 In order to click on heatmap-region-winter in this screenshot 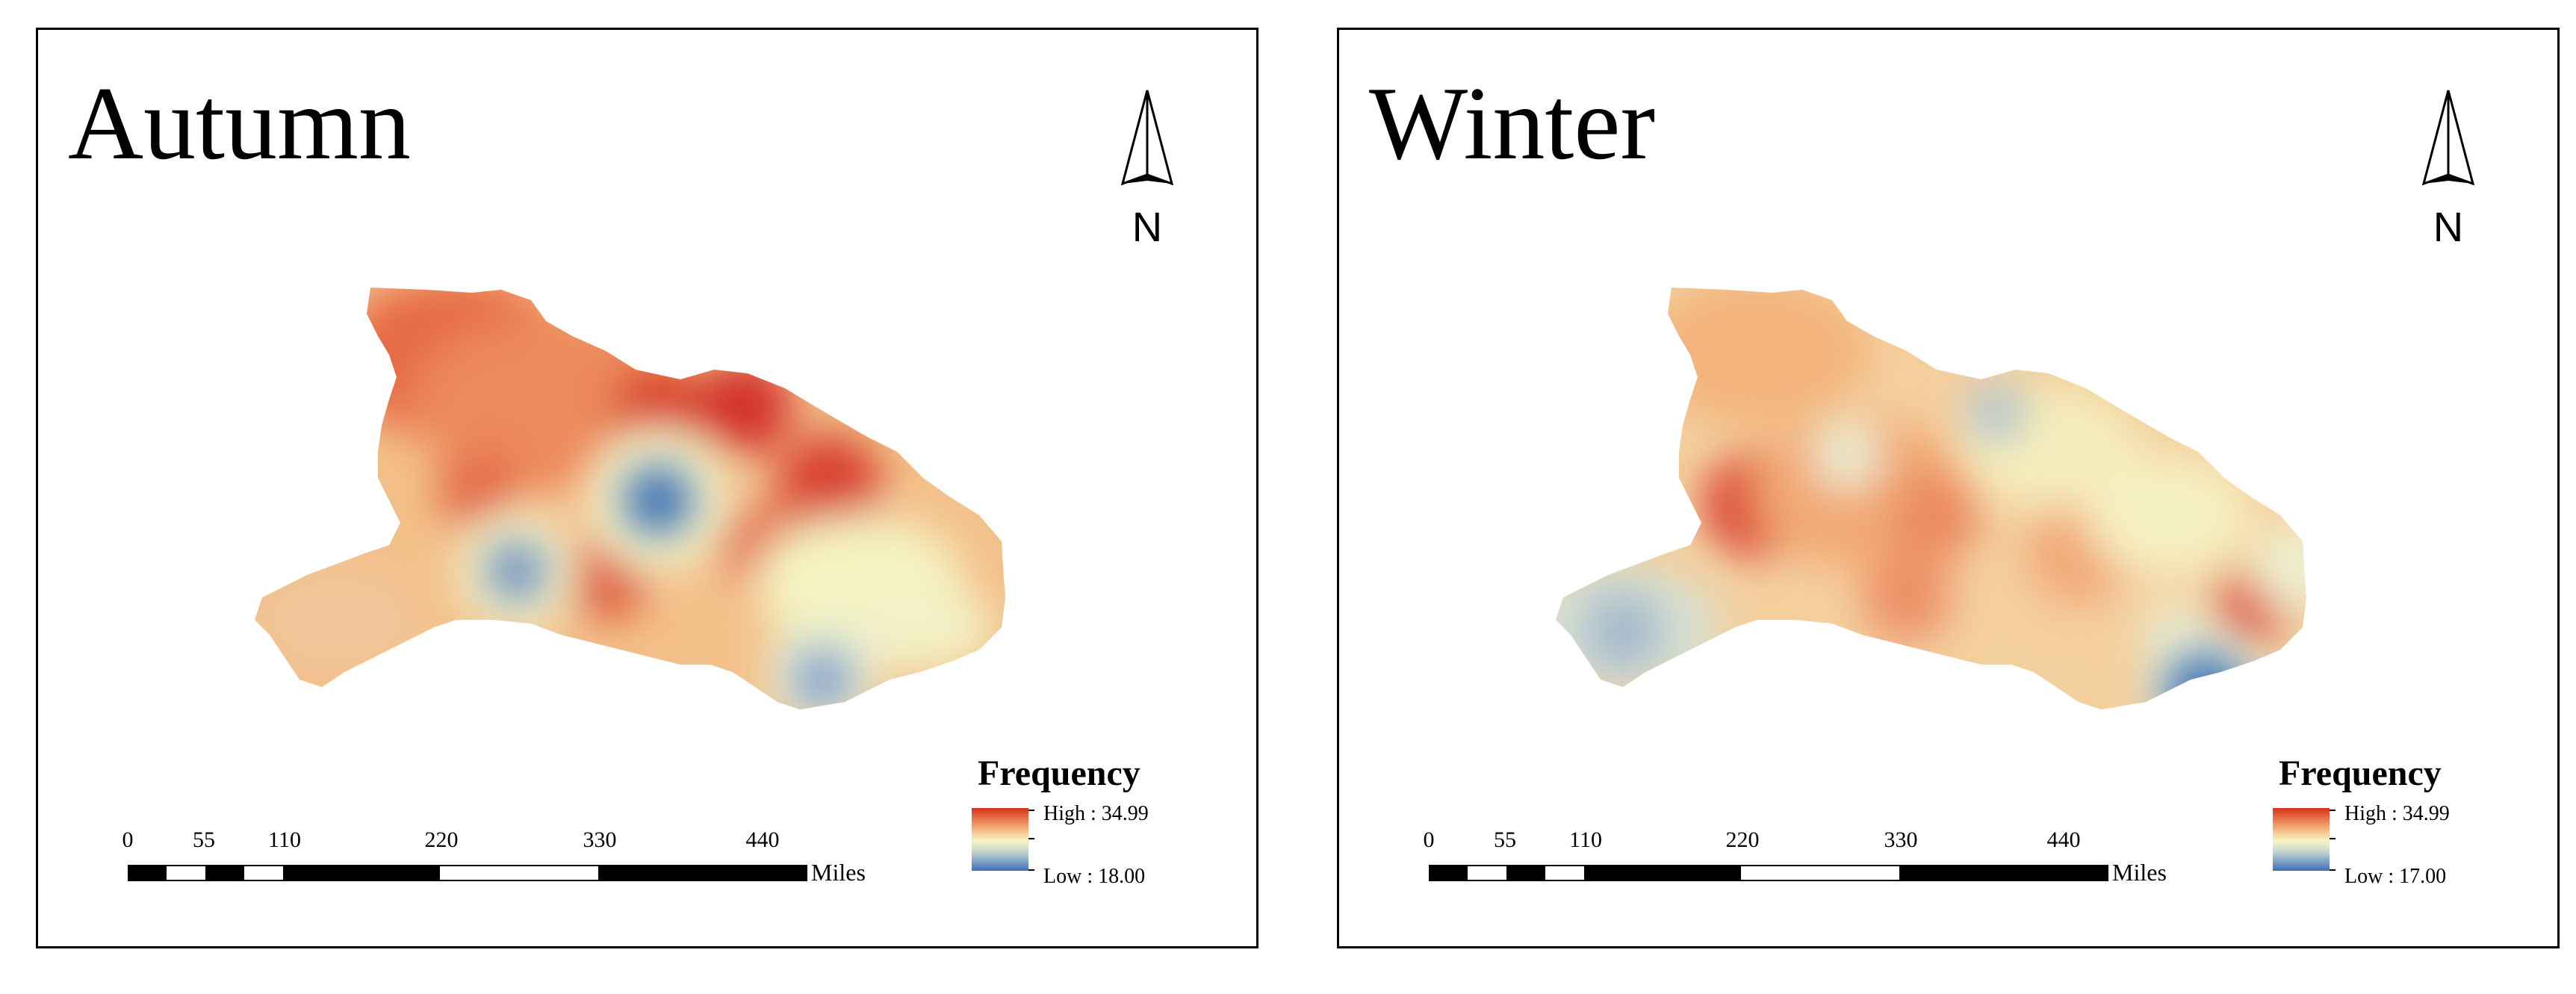, I will do `click(1931, 499)`.